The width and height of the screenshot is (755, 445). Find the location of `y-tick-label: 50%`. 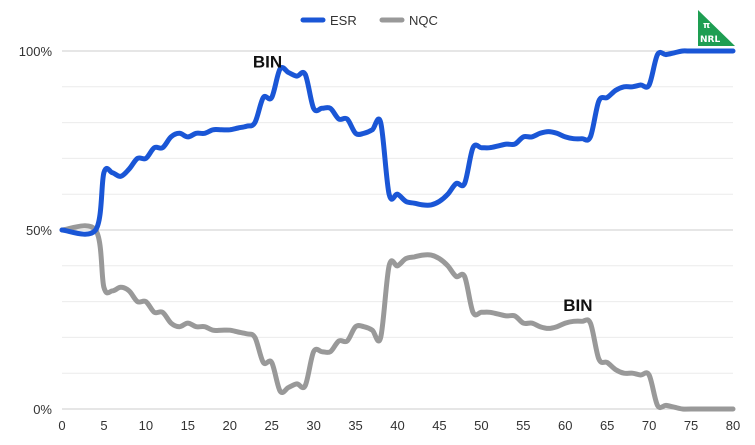

y-tick-label: 50% is located at coordinates (39, 230).